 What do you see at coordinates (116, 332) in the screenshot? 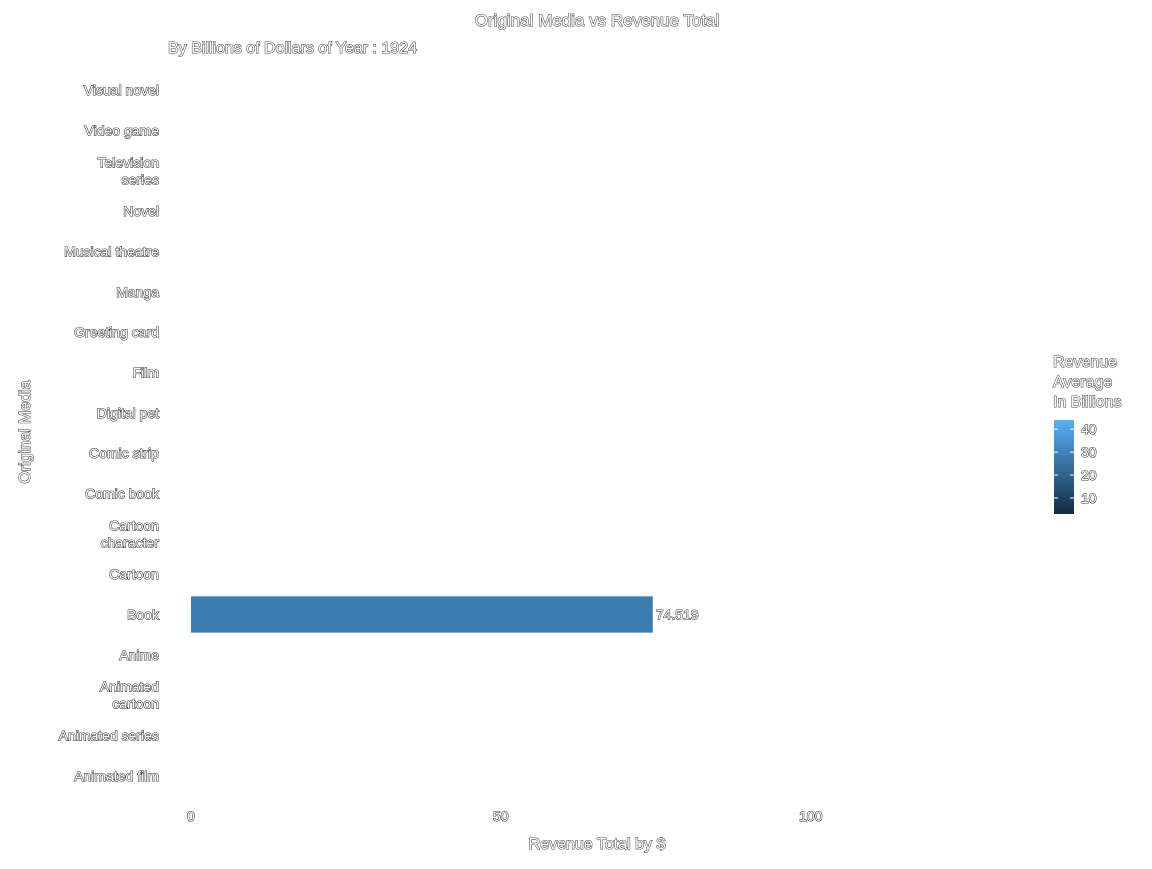
I see `y-tick-label: Greeting card` at bounding box center [116, 332].